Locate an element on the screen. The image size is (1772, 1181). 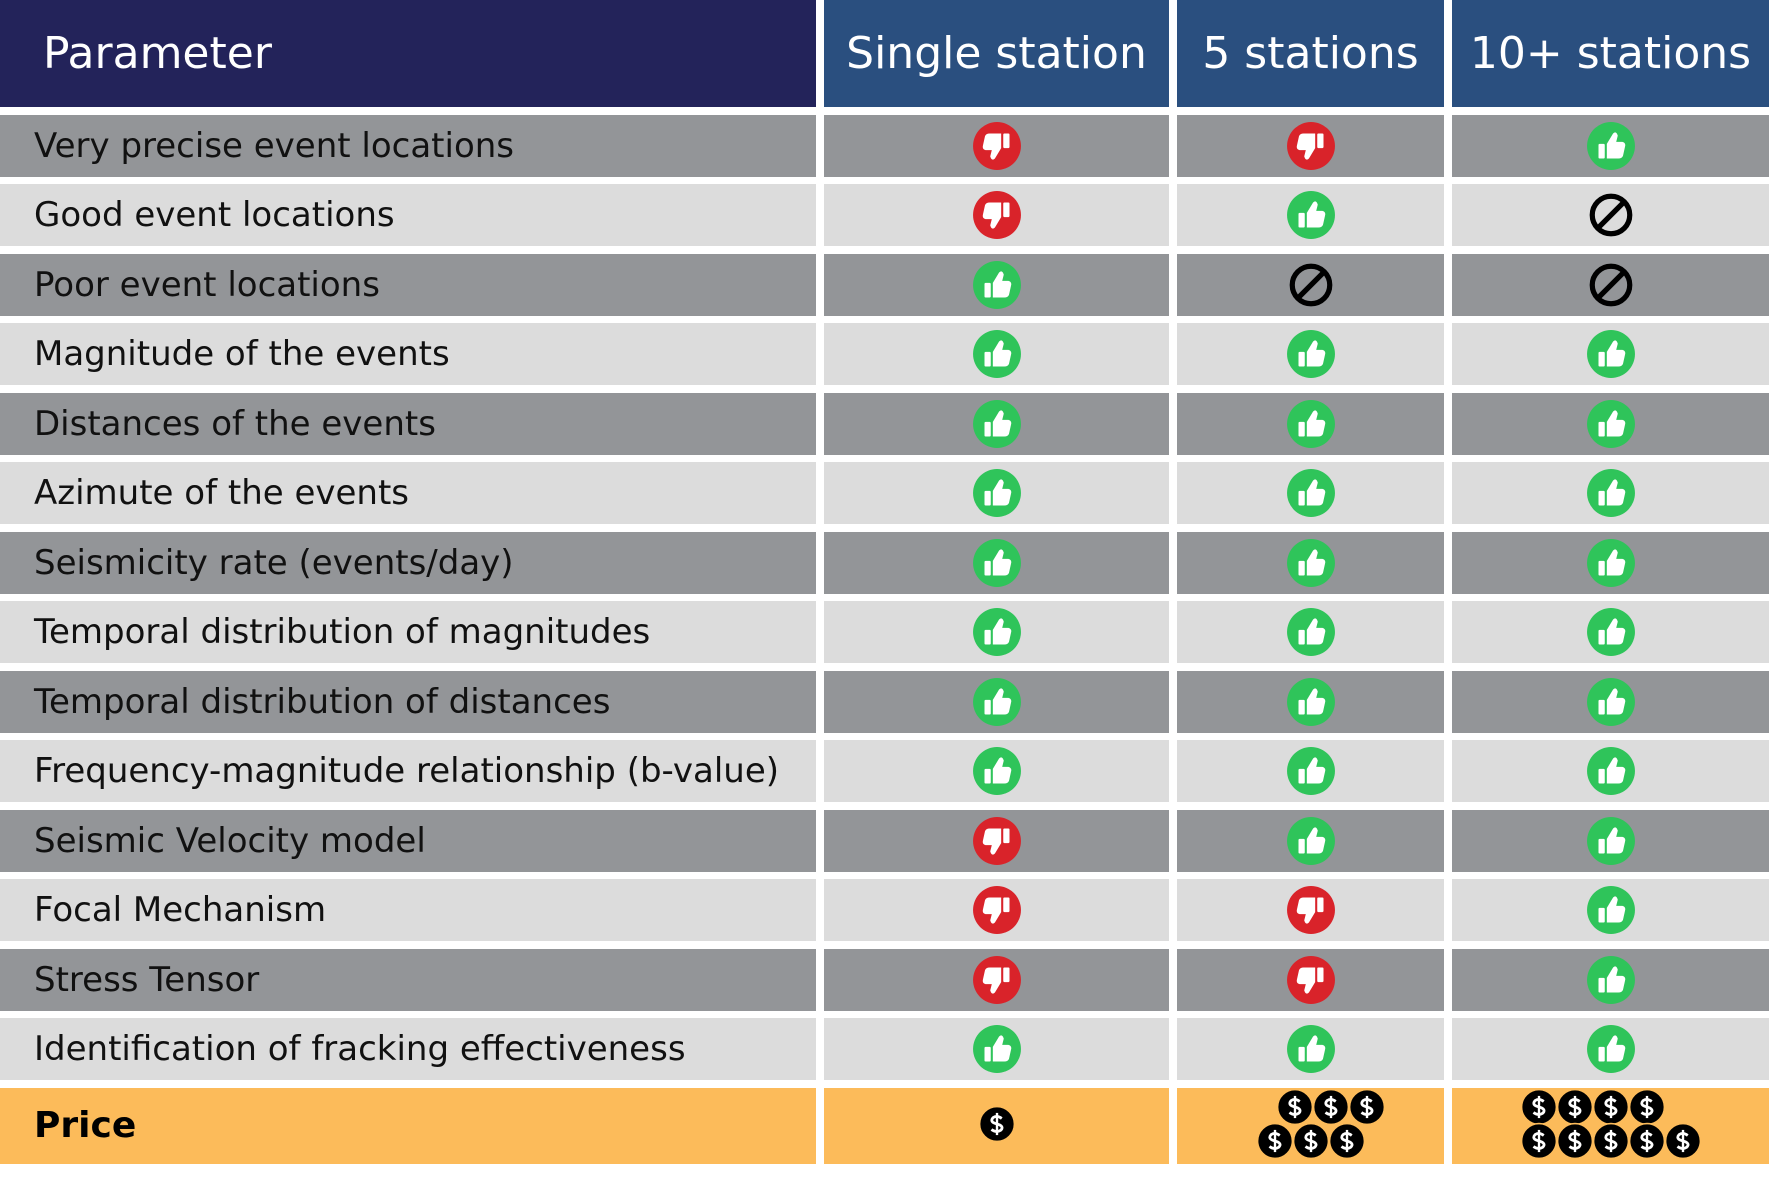
row-label: Focal Mechanism is located at coordinates (408, 910).